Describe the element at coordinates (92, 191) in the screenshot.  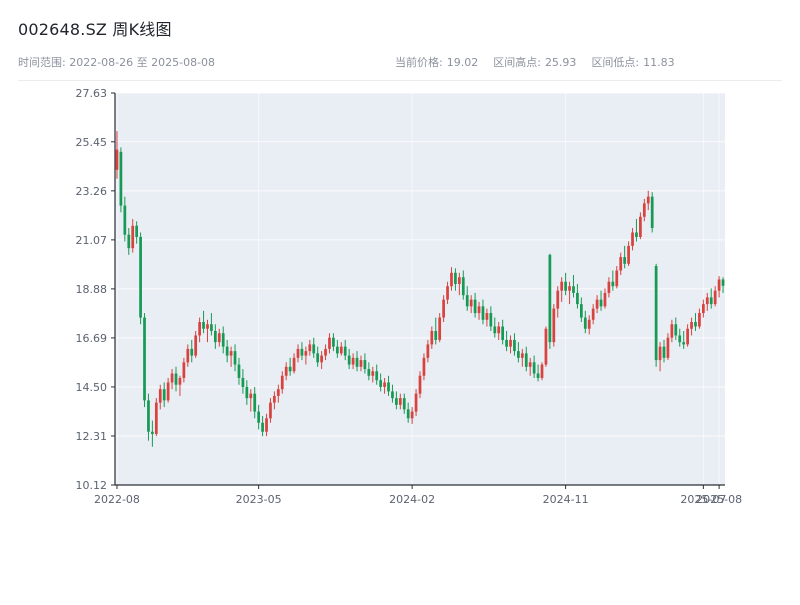
I see `y-tick-label: 23.26` at that location.